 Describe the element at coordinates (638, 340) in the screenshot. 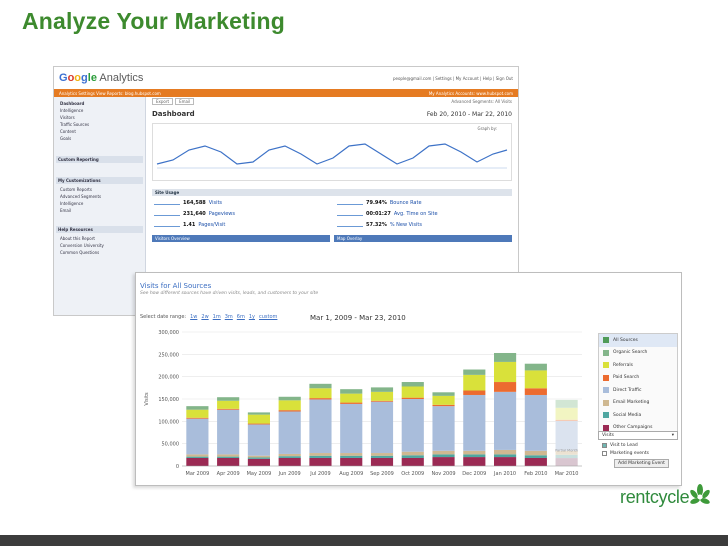

I see `legend-item-all-sources: All Sources` at that location.